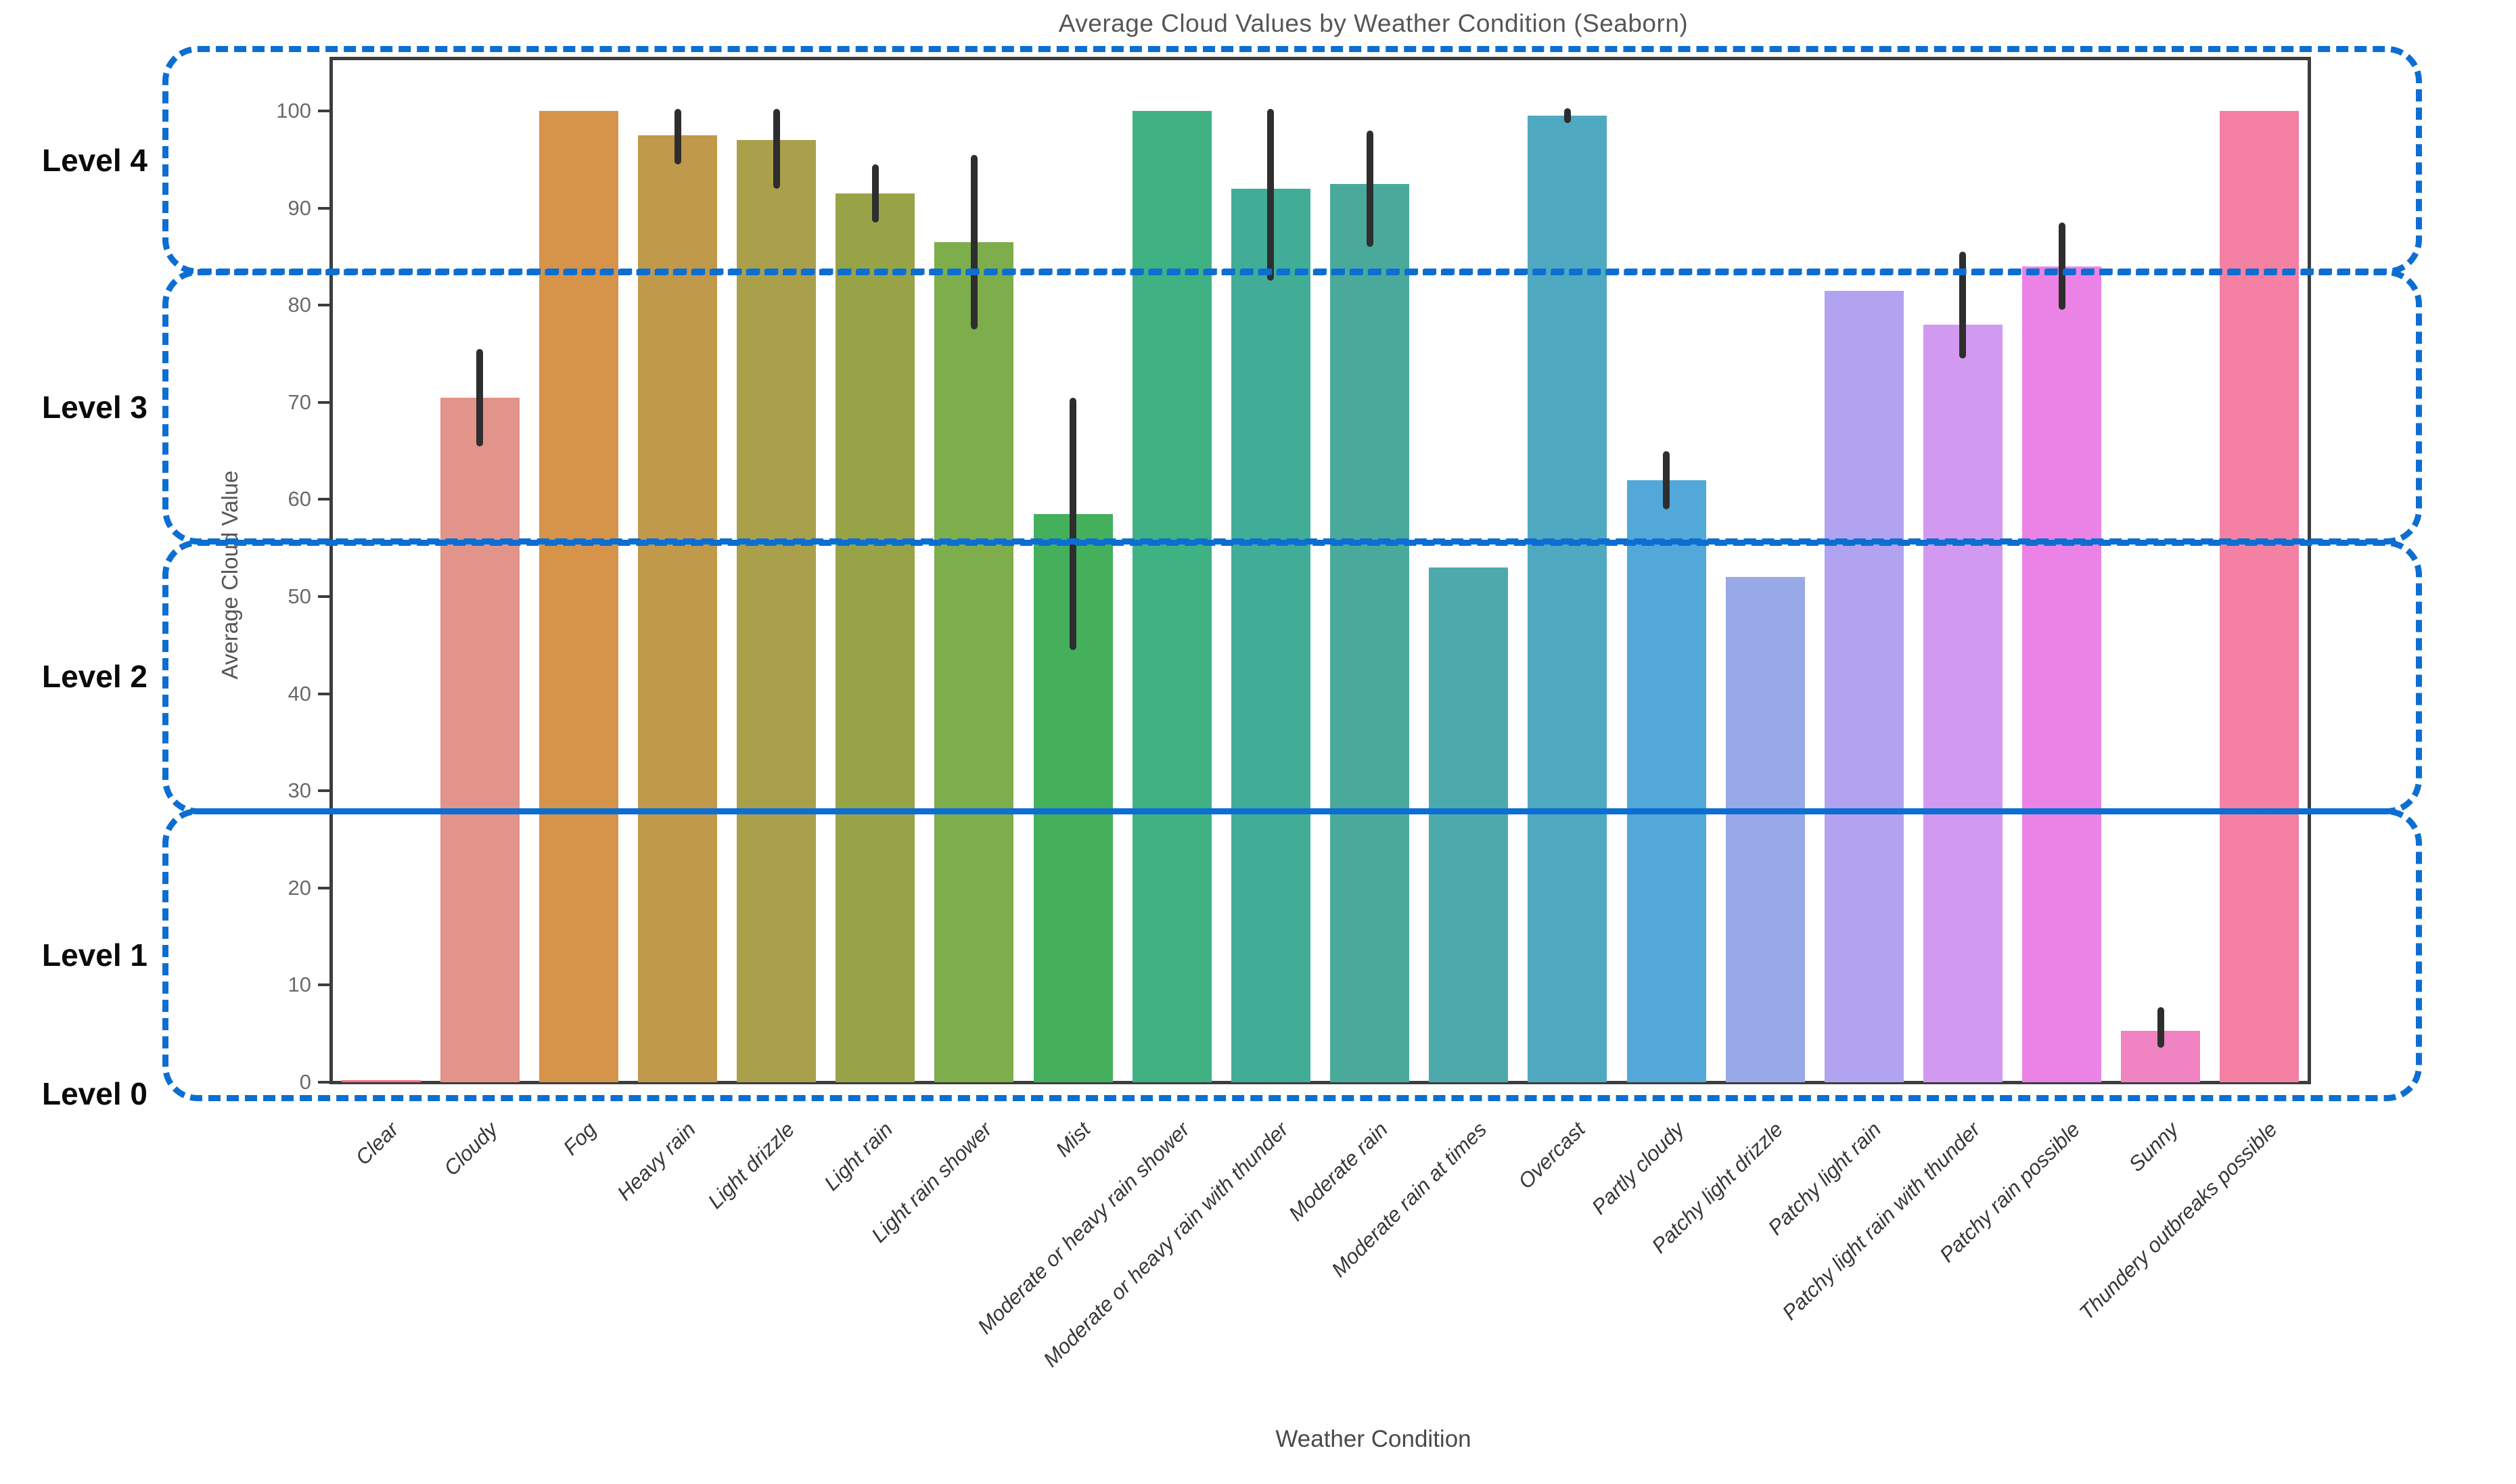 The height and width of the screenshot is (1484, 2516). What do you see at coordinates (2153, 1147) in the screenshot?
I see `x-tick-label: Sunny` at bounding box center [2153, 1147].